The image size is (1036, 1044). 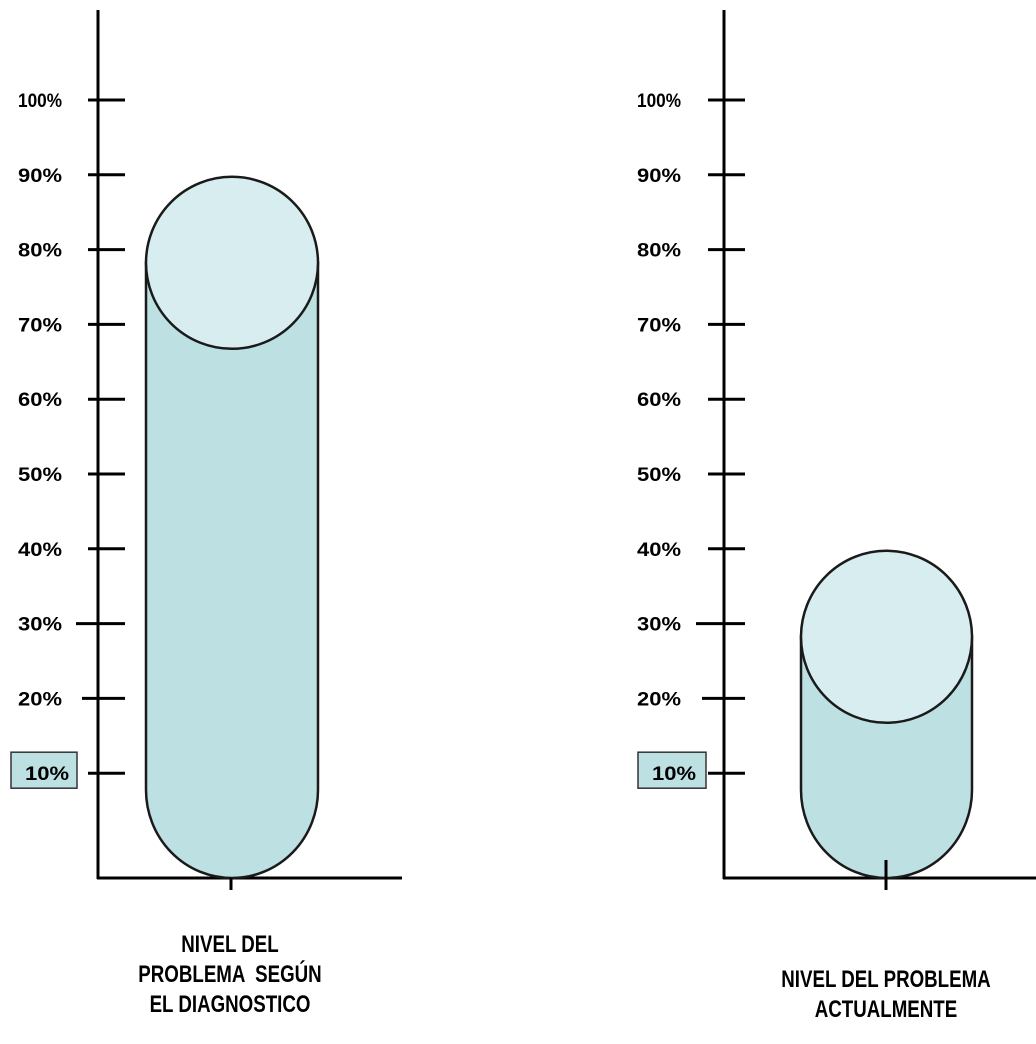 I want to click on x-label-line: ACTUALMENTE, so click(x=886, y=1009).